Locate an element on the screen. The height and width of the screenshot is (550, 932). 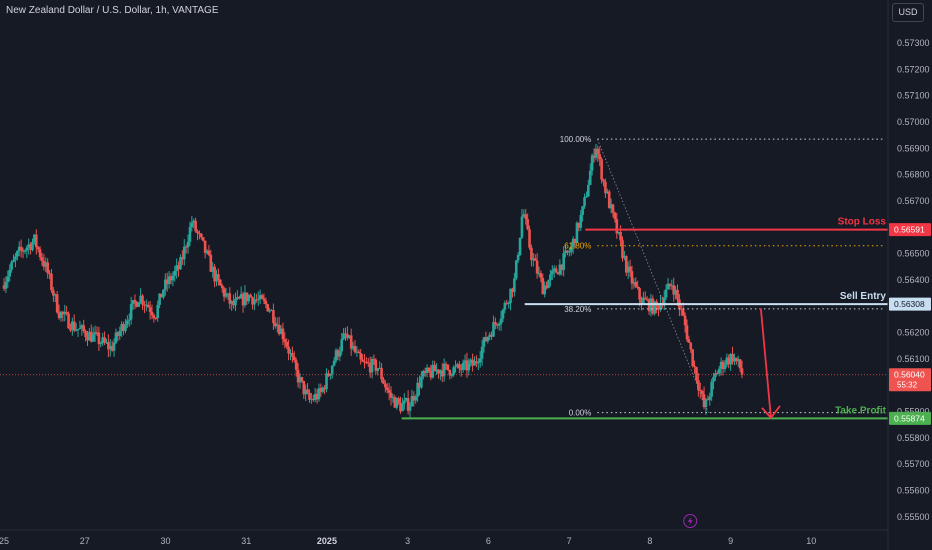
price-tick-label: 0.56900 is located at coordinates (913, 148).